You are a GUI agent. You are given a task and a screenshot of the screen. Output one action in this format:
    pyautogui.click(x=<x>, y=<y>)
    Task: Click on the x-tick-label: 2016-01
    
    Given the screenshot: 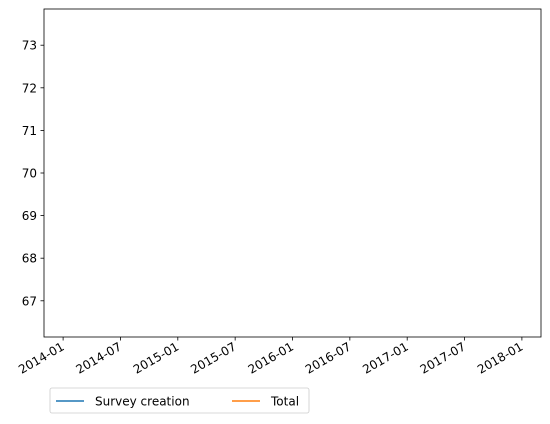 What is the action you would take?
    pyautogui.click(x=271, y=357)
    